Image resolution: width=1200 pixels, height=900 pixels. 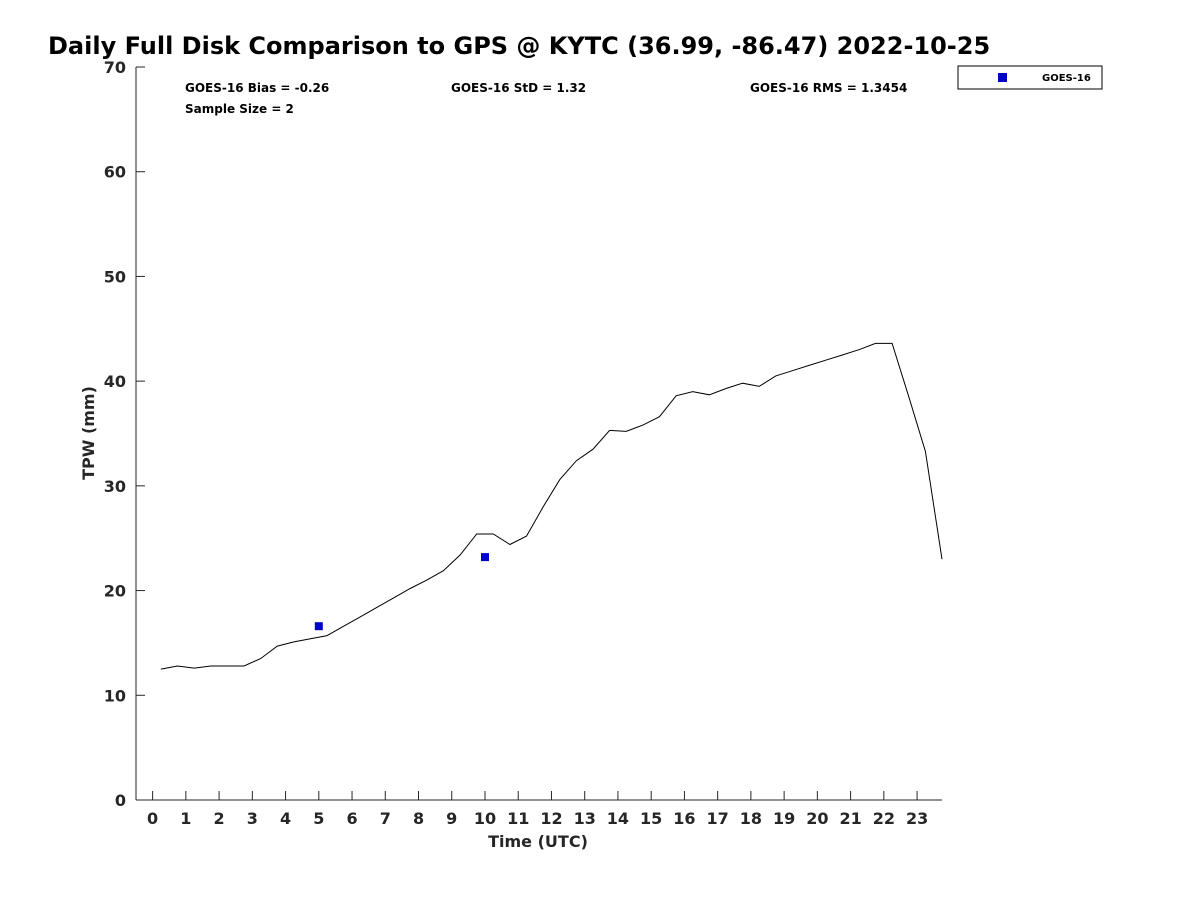 What do you see at coordinates (219, 818) in the screenshot?
I see `x-tick-label: 2` at bounding box center [219, 818].